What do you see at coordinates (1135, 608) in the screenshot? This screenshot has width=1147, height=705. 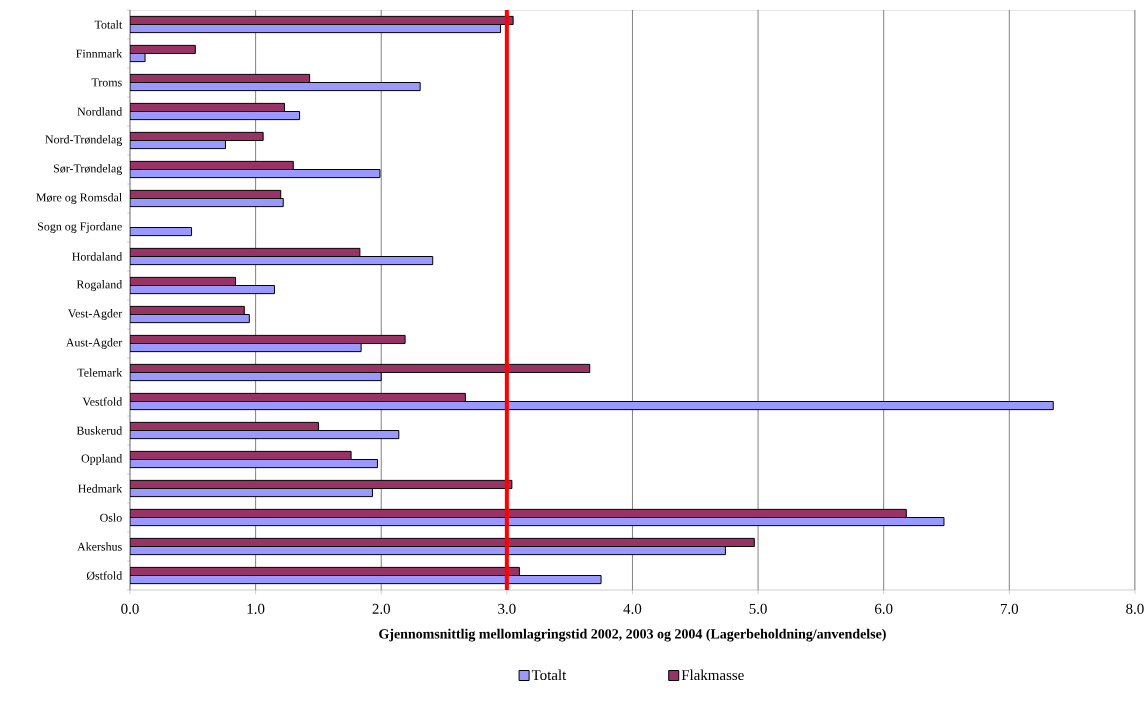 I see `x-tick-label: 8.0` at bounding box center [1135, 608].